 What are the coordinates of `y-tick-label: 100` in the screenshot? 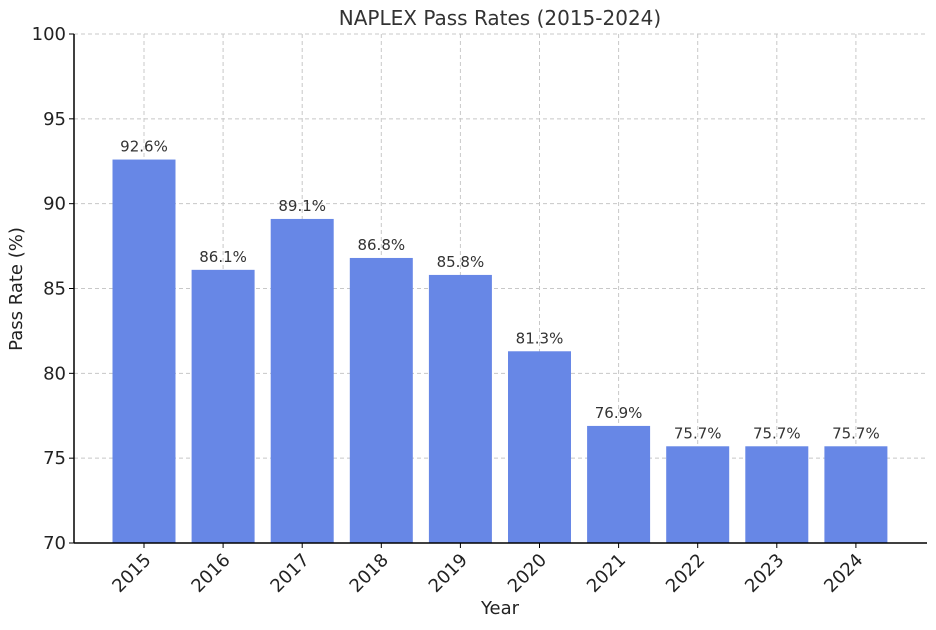 It's located at (49, 34).